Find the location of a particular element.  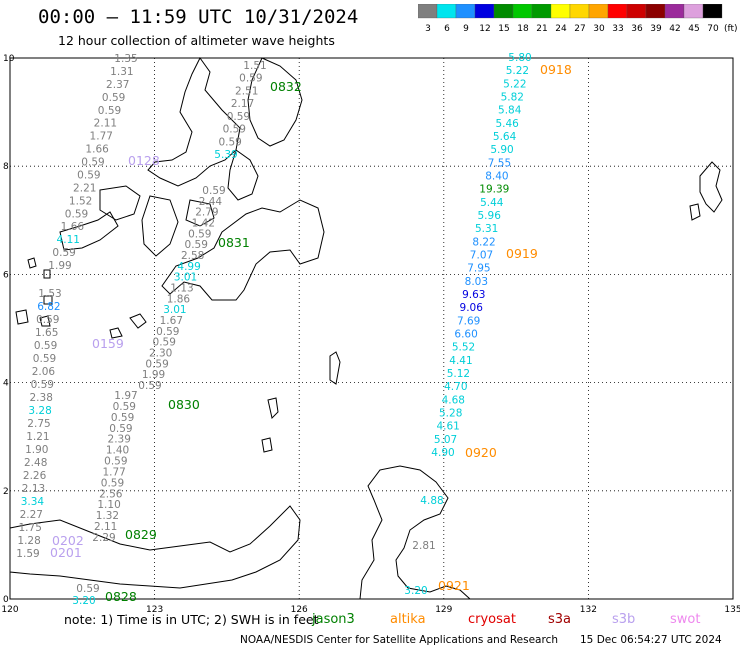

lat-tick-label: 10 is located at coordinates (9, 59).